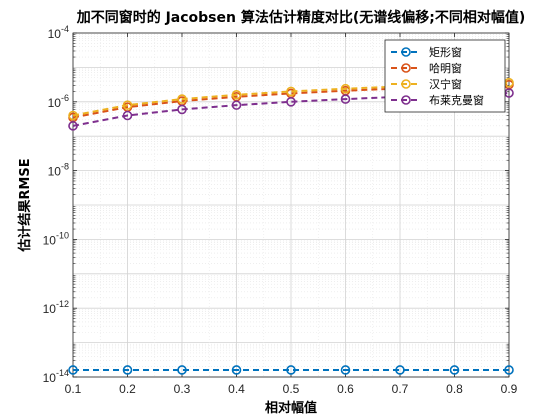 Image resolution: width=560 pixels, height=420 pixels. Describe the element at coordinates (56, 376) in the screenshot. I see `y-tick-label: 10⁻¹⁴` at that location.